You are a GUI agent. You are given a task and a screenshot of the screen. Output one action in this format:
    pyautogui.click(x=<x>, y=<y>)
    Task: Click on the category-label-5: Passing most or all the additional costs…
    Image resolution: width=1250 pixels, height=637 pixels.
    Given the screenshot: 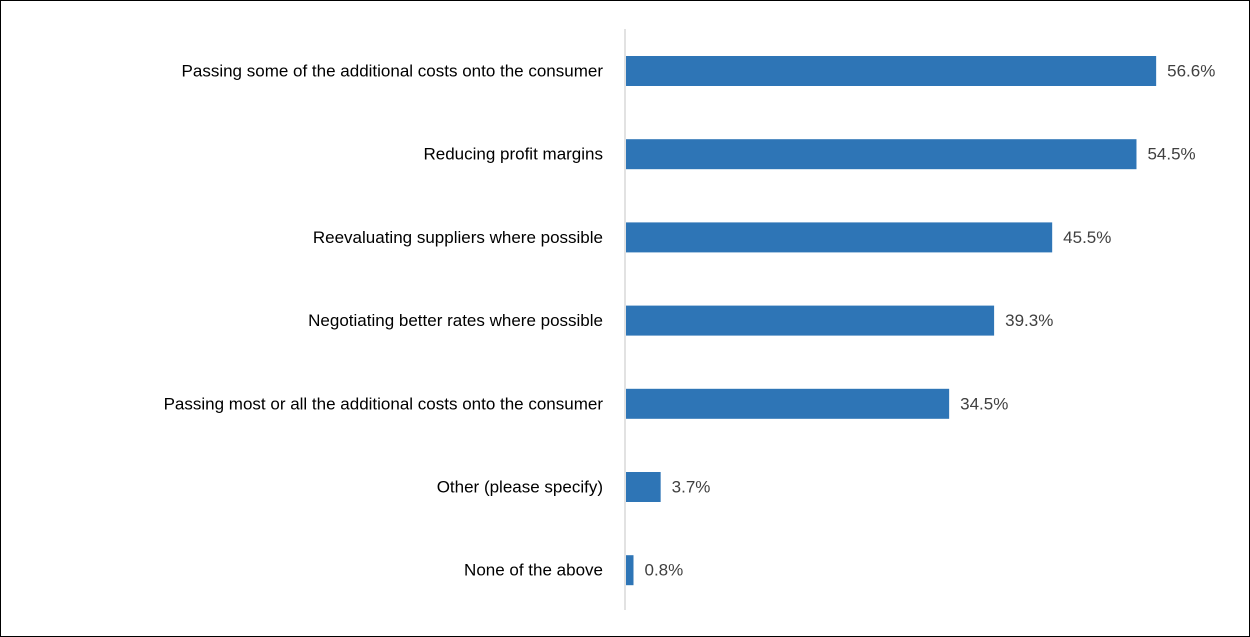 What is the action you would take?
    pyautogui.click(x=384, y=403)
    